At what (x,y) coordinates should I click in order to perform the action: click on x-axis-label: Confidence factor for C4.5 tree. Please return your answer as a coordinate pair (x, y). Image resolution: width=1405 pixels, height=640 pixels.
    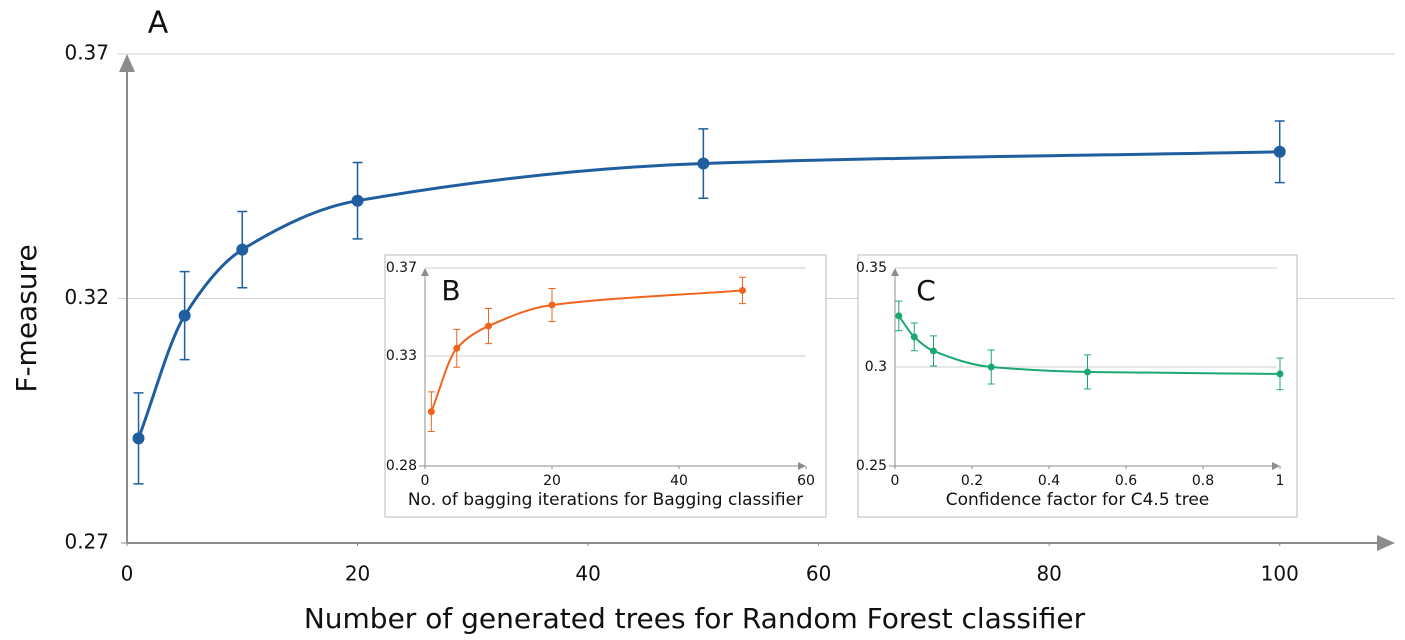
    Looking at the image, I should click on (1077, 500).